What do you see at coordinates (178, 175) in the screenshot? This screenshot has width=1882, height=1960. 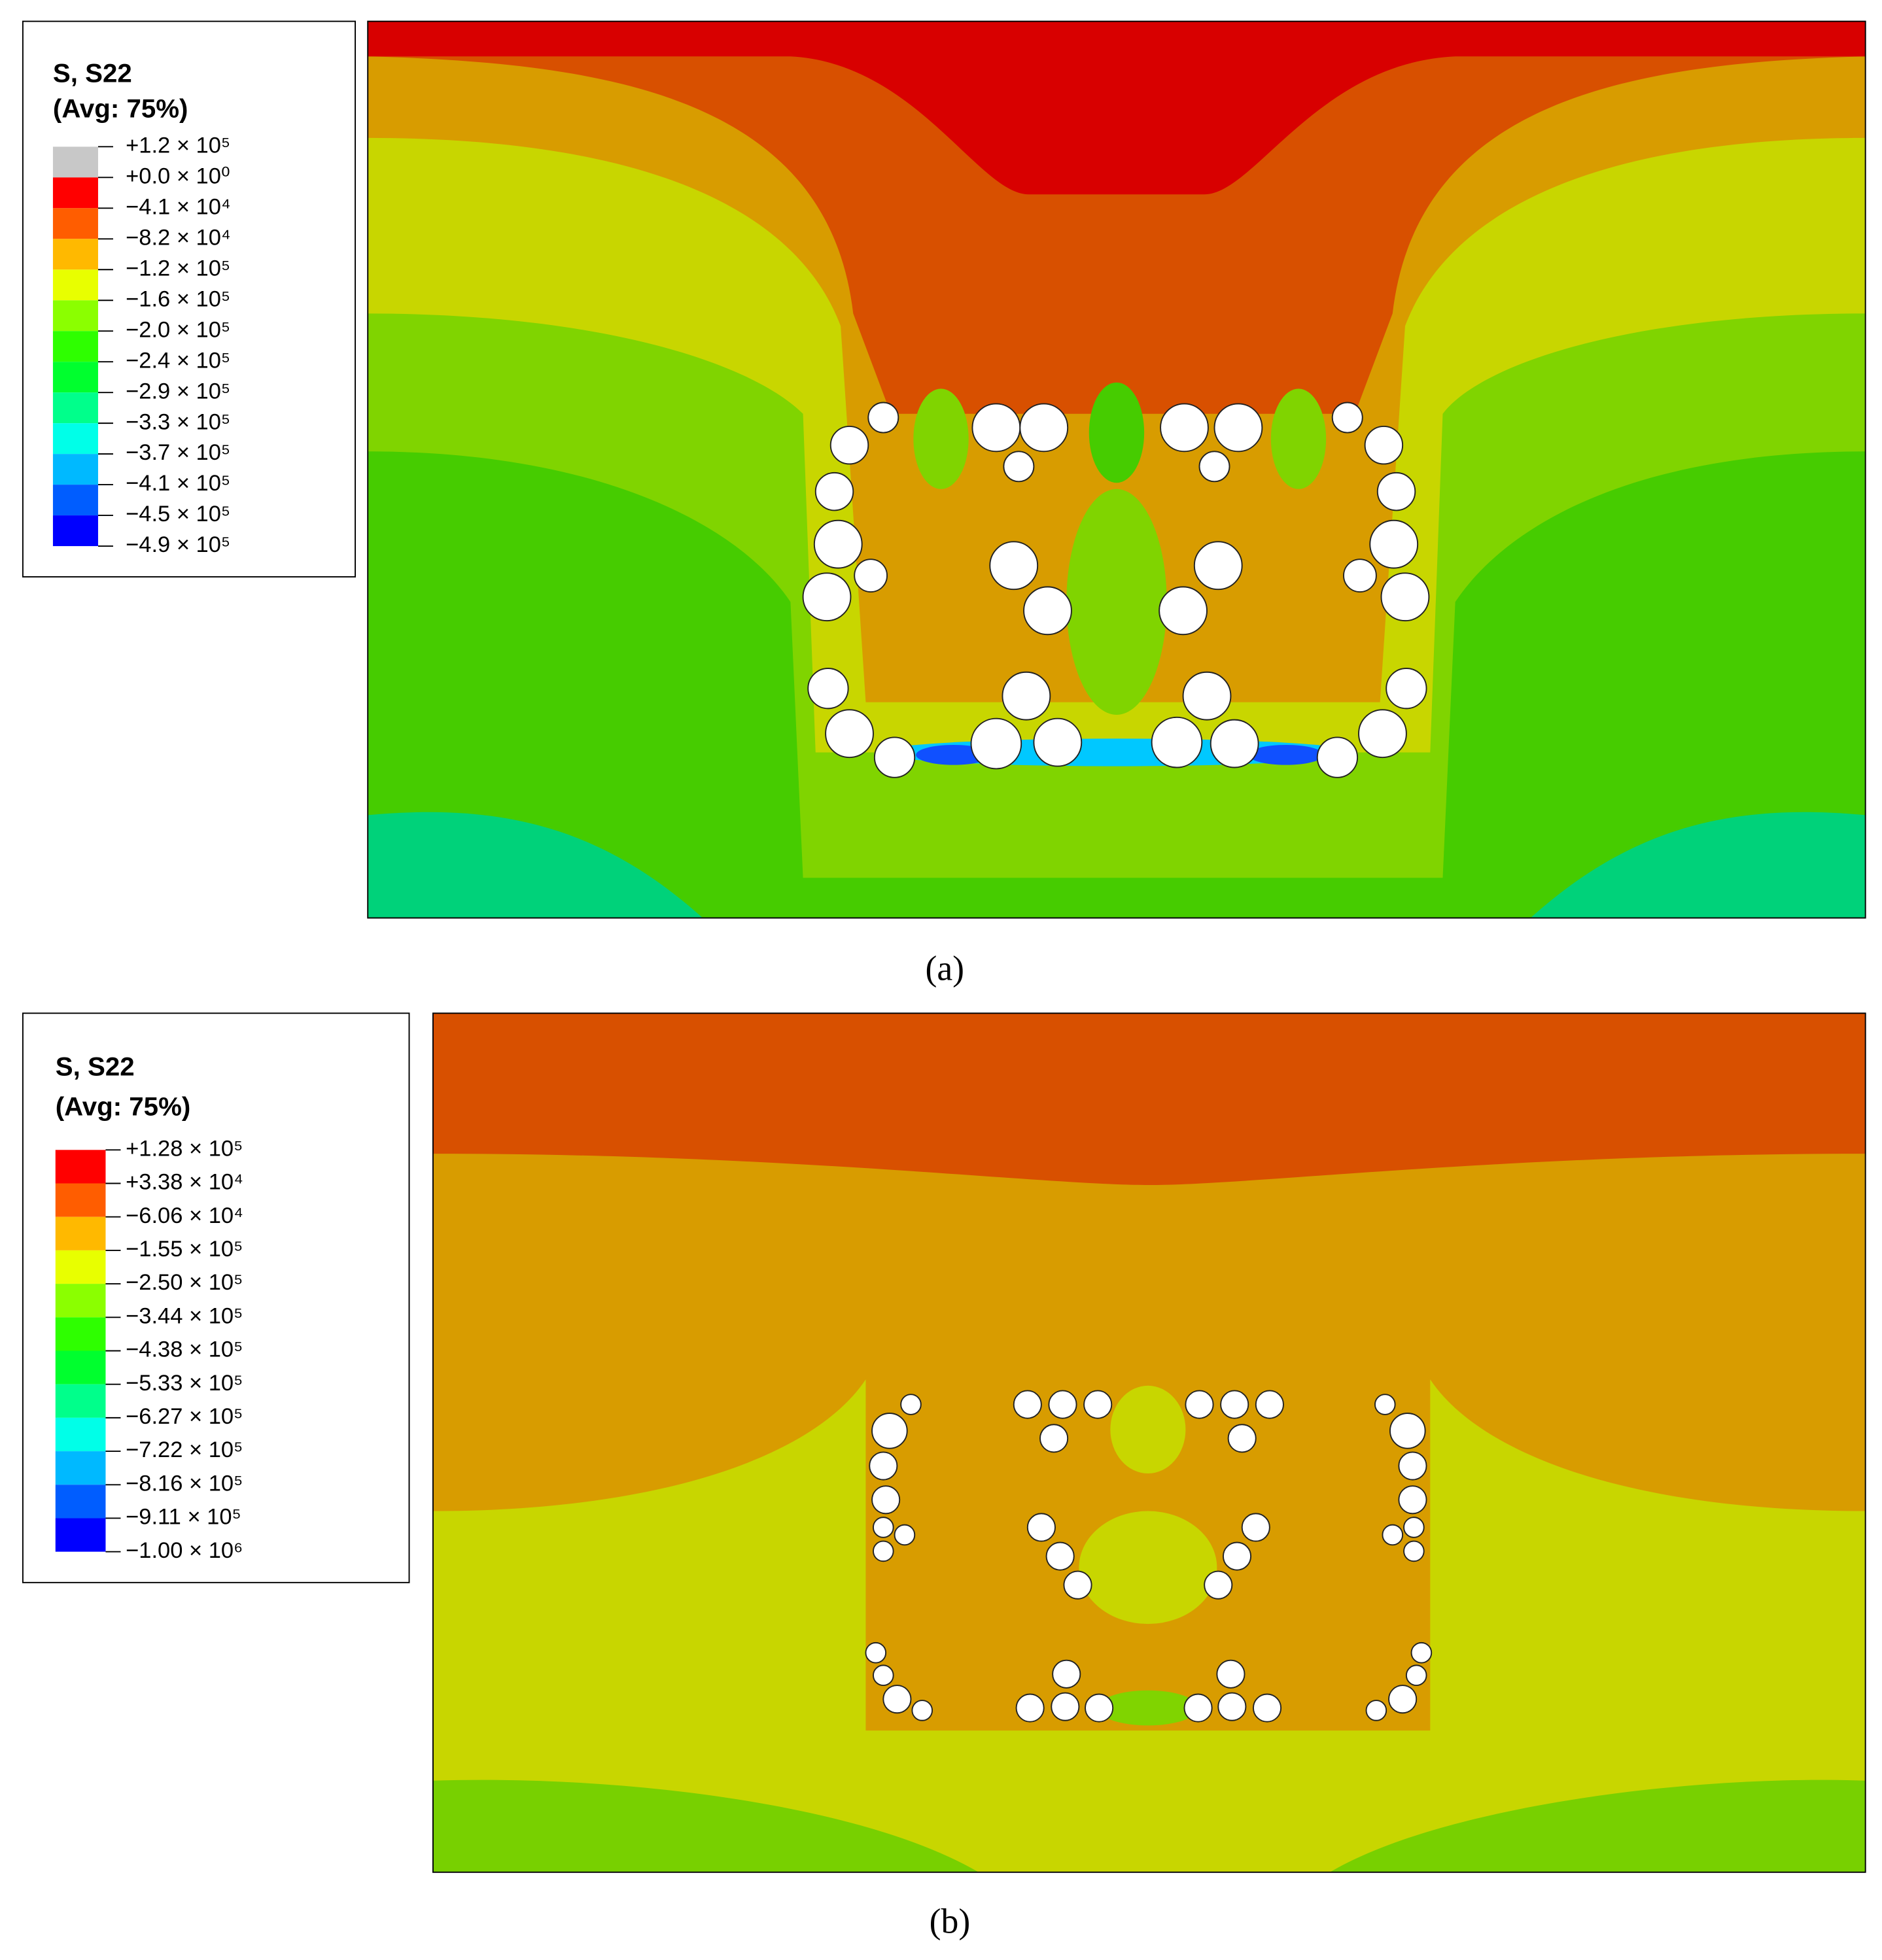 I see `legend-label: +0.0 × 10⁰` at bounding box center [178, 175].